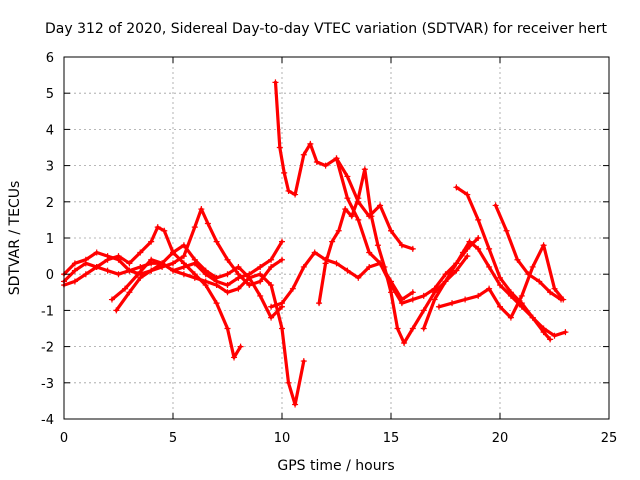 The image size is (640, 480). I want to click on x-axis-label: GPS time / hours, so click(335, 466).